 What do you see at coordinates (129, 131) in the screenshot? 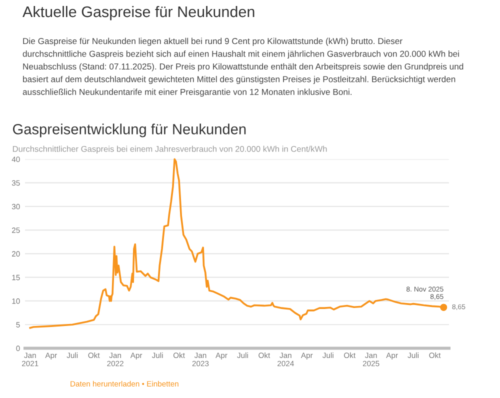
I see `chart-title: Gaspreisentwicklung für Neukunden` at bounding box center [129, 131].